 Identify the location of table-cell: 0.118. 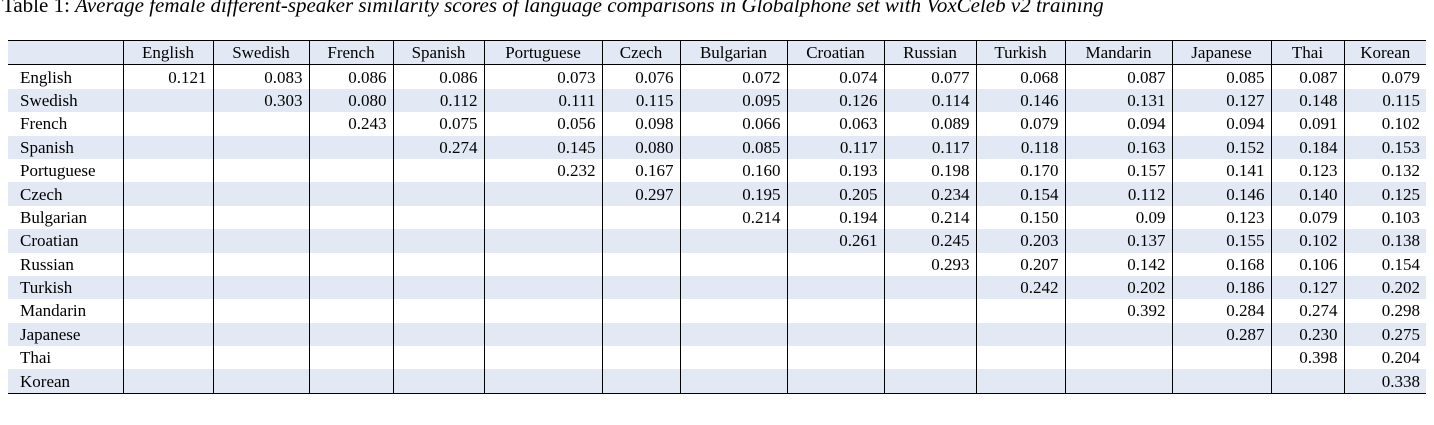
(1020, 147).